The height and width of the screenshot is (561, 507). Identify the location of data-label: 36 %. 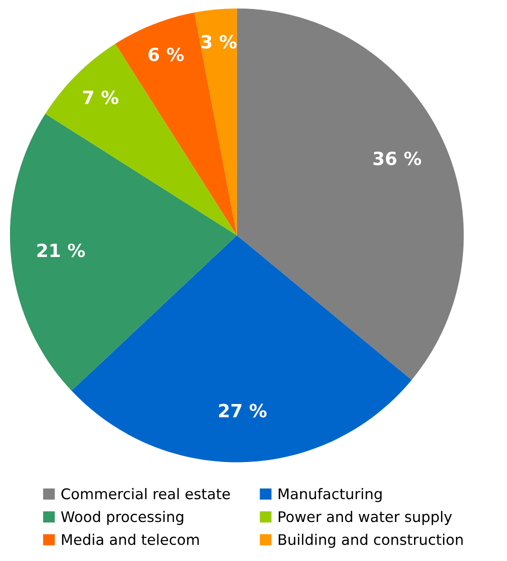
(397, 159).